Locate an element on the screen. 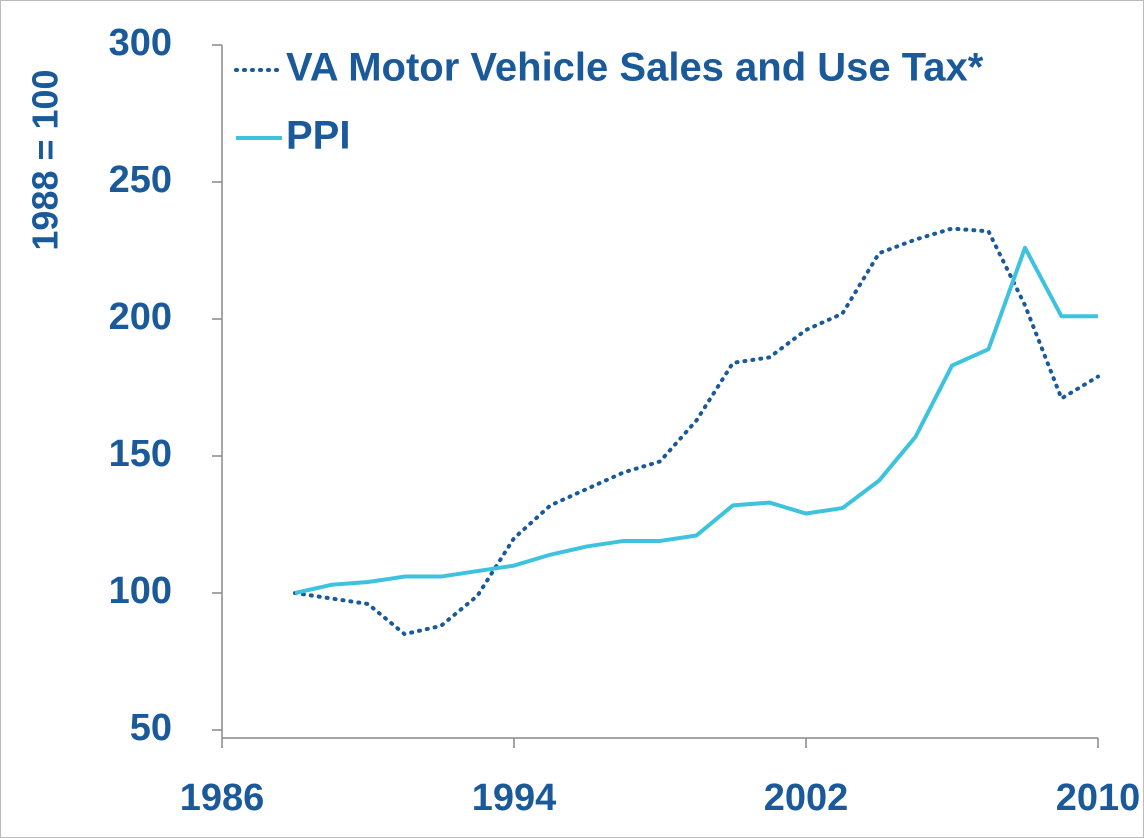  y-tick-label: 100 is located at coordinates (140, 591).